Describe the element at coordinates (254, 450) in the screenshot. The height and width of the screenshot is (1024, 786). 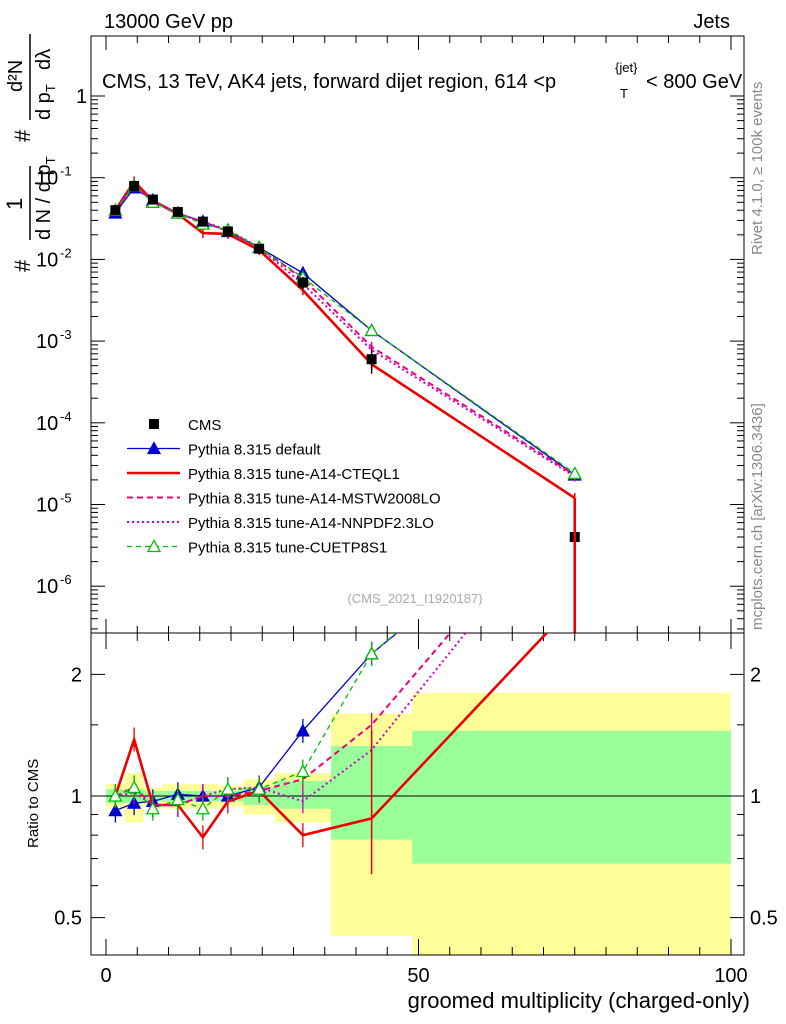
I see `legend-label-default: Pythia 8.315 default` at that location.